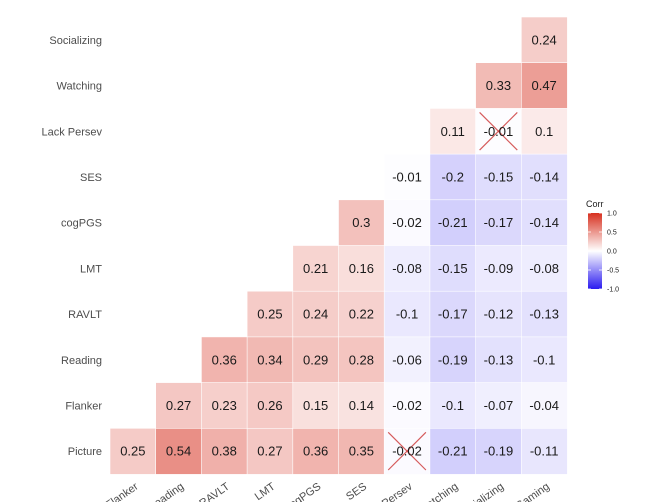 Image resolution: width=664 pixels, height=502 pixels. What do you see at coordinates (499, 314) in the screenshot?
I see `cell-value-label: -0.12` at bounding box center [499, 314].